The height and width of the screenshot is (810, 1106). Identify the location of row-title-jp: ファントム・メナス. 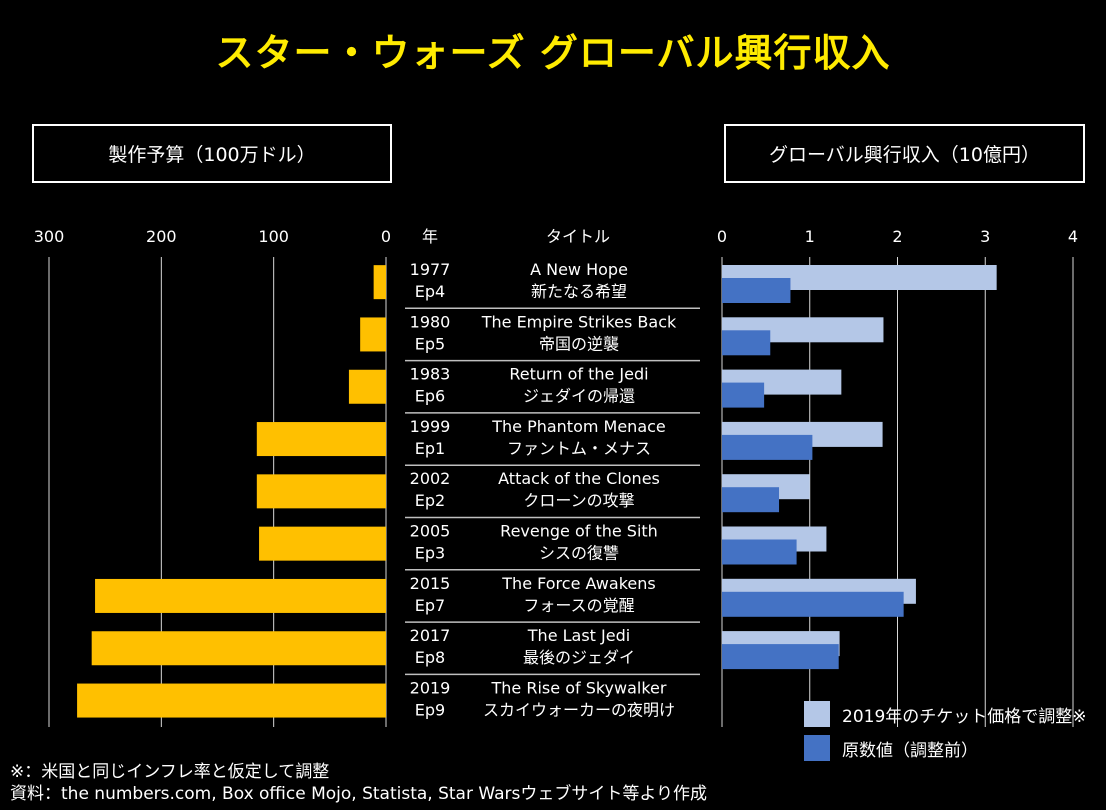
(579, 448).